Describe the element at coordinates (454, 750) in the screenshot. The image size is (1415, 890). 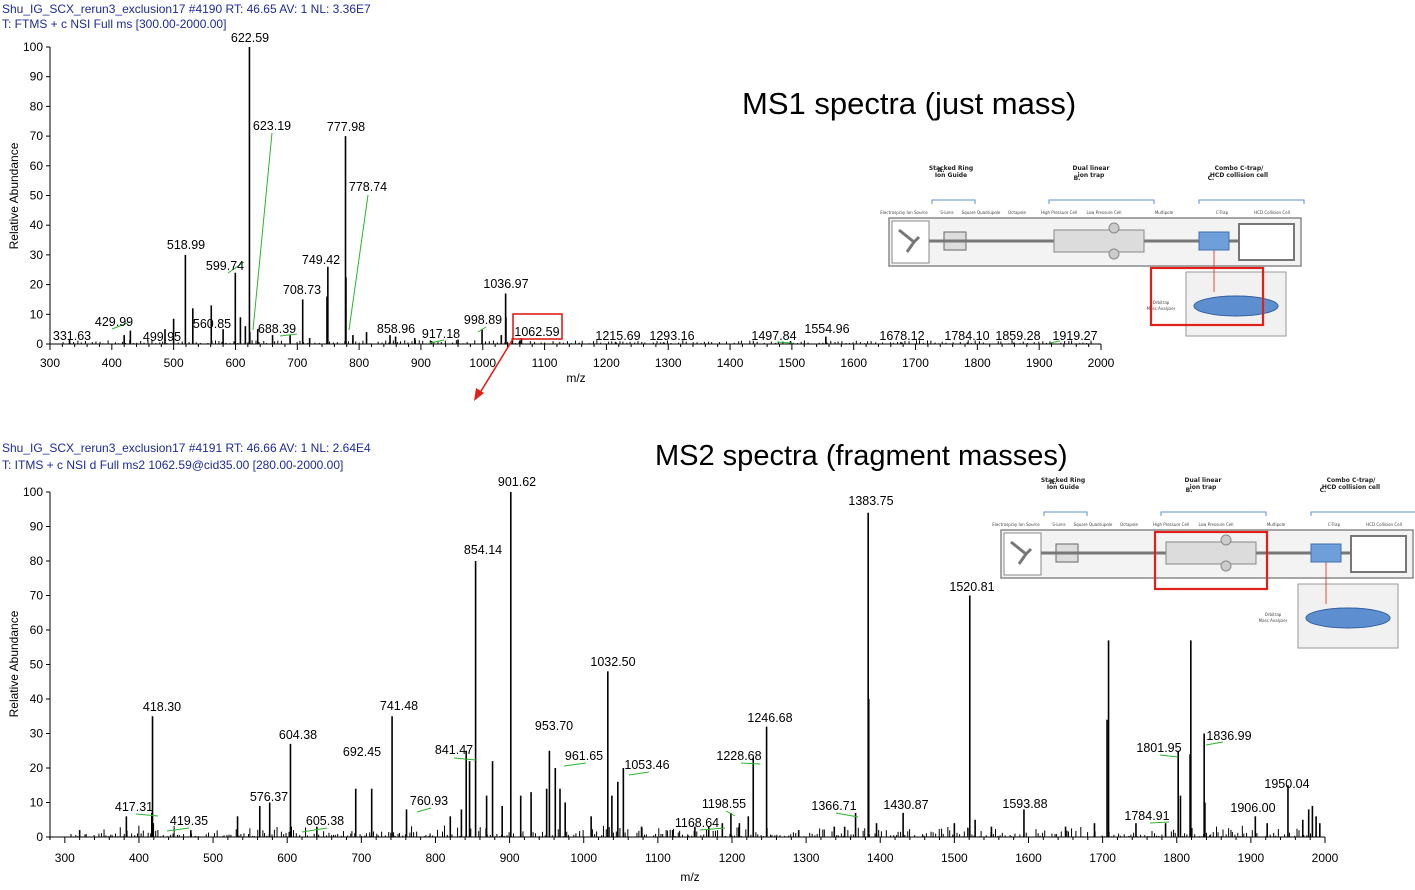
I see `peak-label: 841.47` at that location.